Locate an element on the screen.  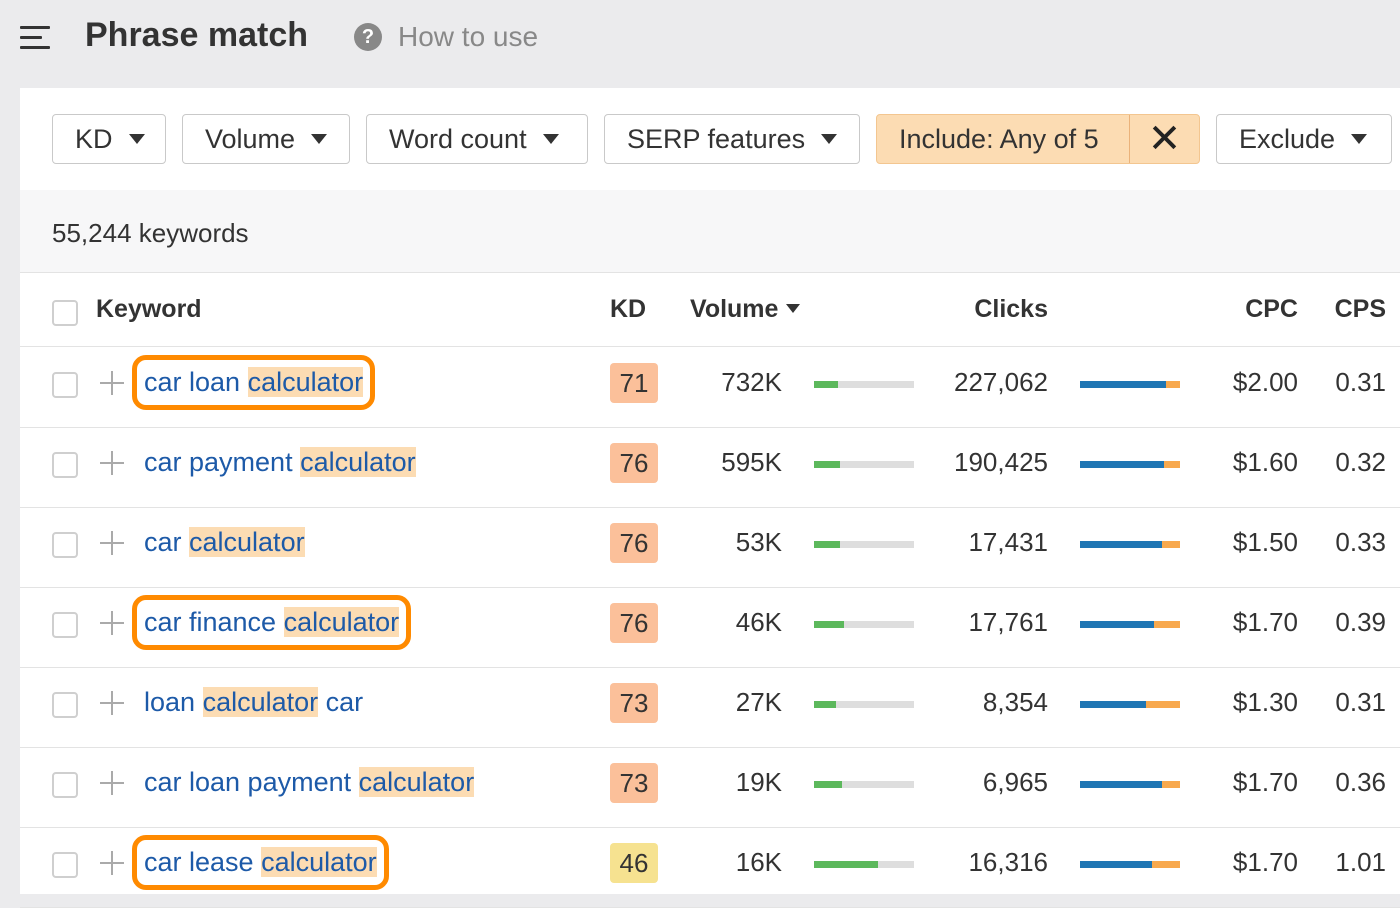
cpc-column-header: CPC is located at coordinates (1271, 309).